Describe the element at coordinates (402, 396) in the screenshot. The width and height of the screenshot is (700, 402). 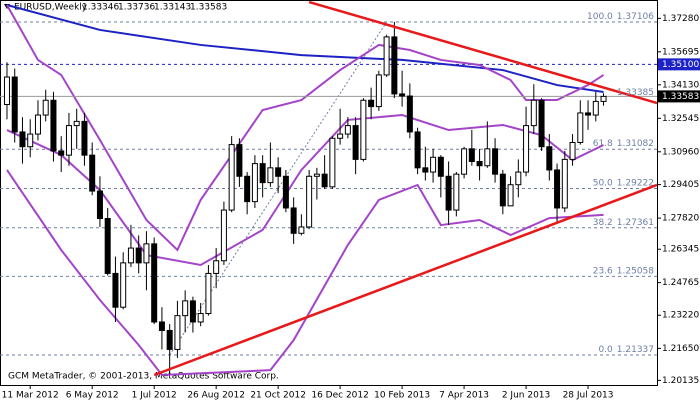
I see `x-tick-label: 10 Feb 2013` at that location.